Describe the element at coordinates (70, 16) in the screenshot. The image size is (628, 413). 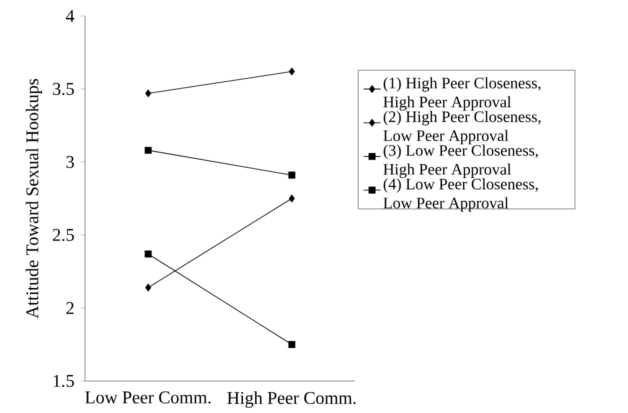
I see `y-tick-label: 4` at that location.